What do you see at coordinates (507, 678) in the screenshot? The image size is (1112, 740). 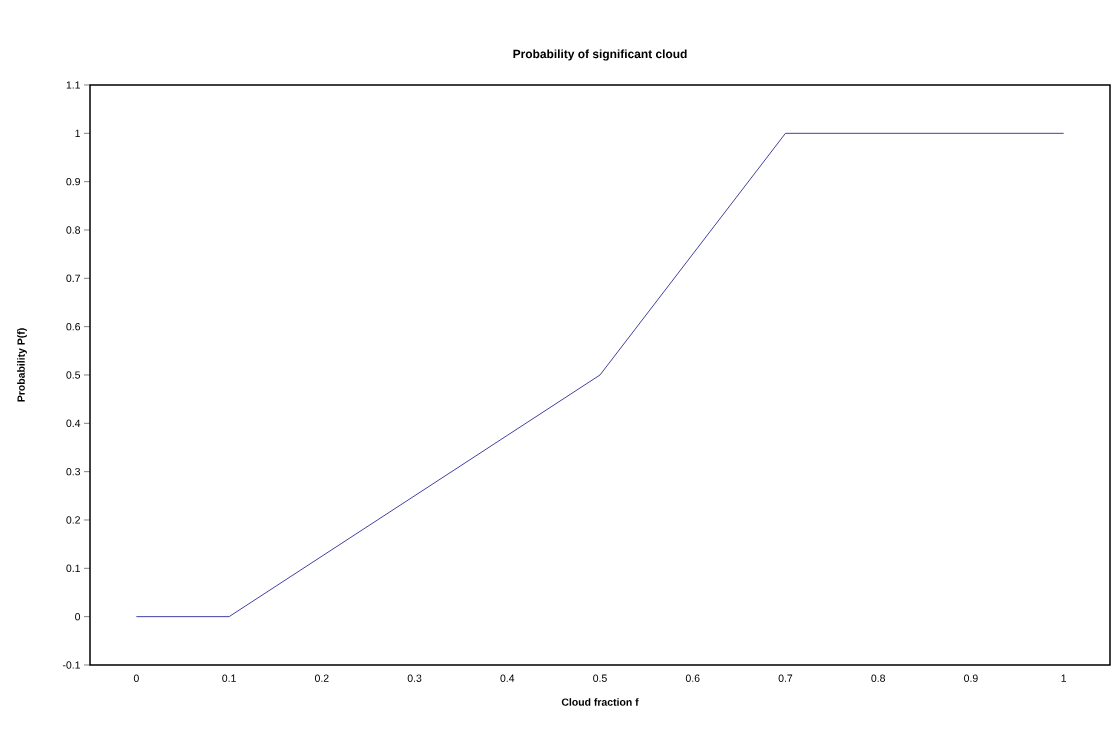 I see `x-tick-label: 0.4` at bounding box center [507, 678].